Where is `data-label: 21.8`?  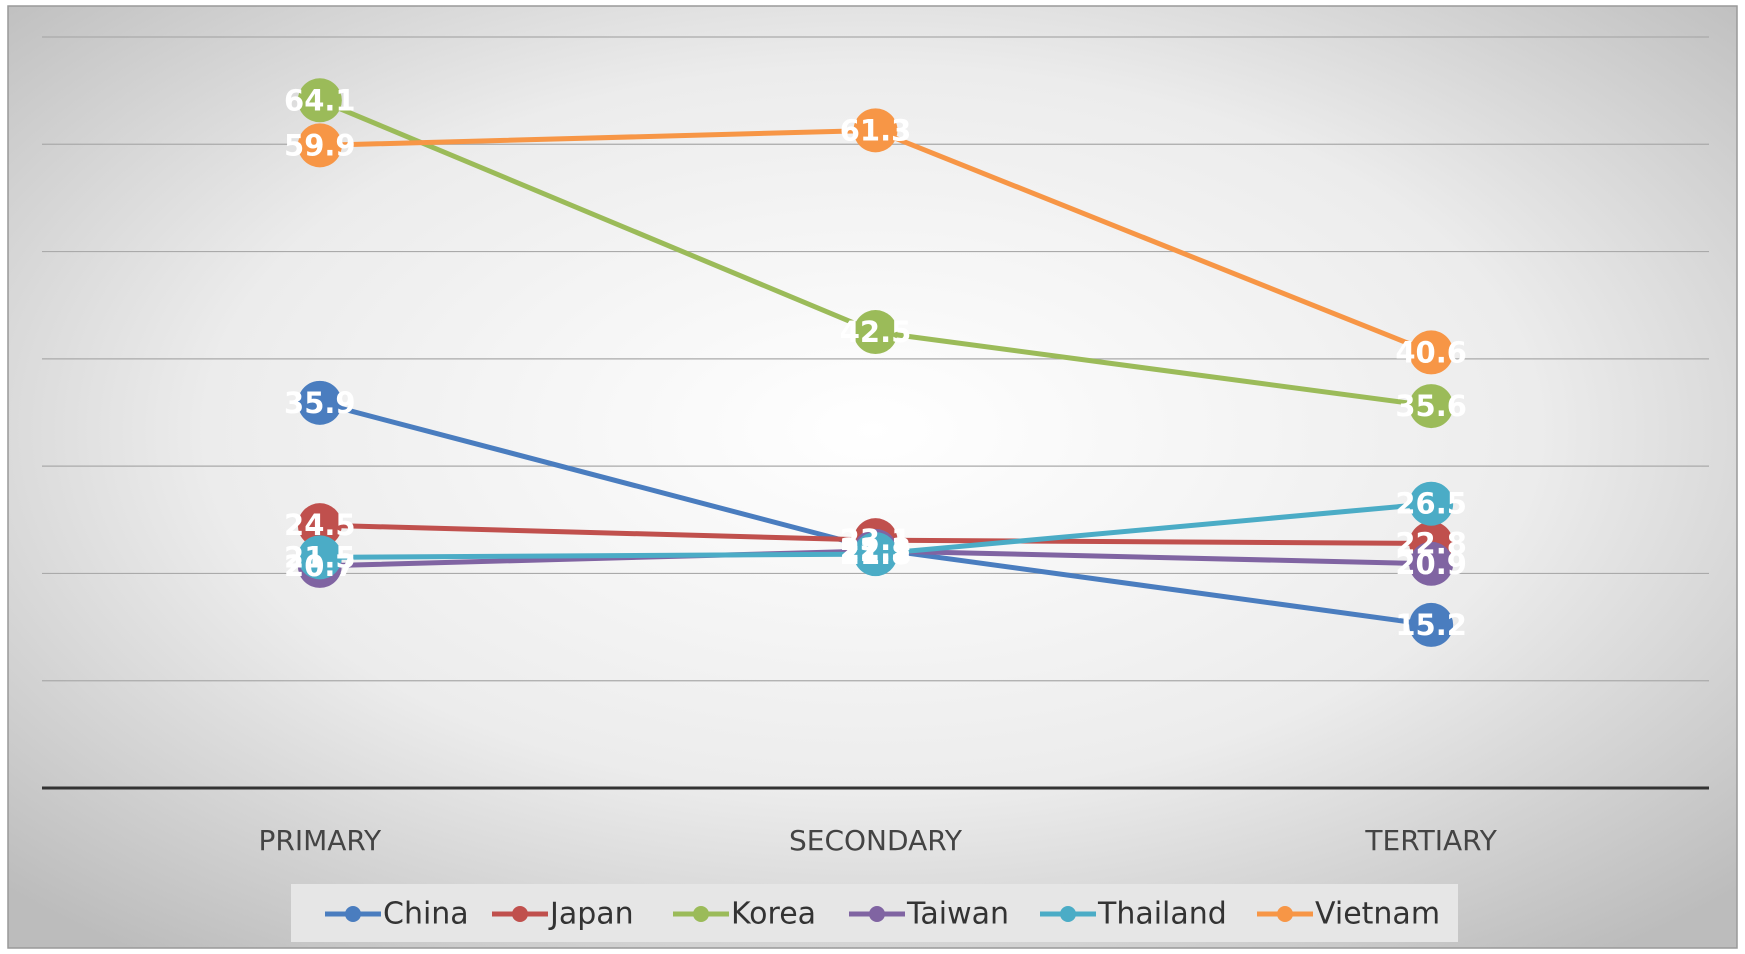 data-label: 21.8 is located at coordinates (876, 554).